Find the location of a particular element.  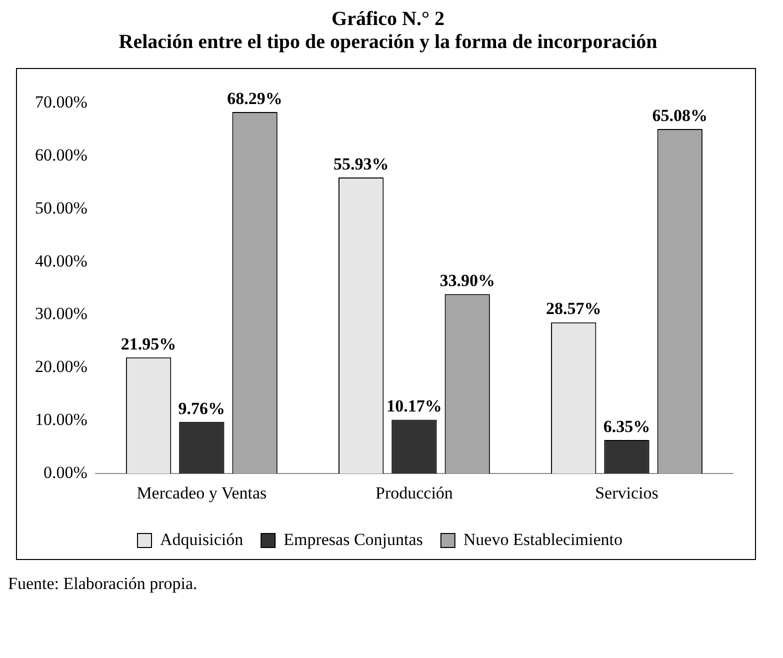

data-label: 33.90% is located at coordinates (467, 280).